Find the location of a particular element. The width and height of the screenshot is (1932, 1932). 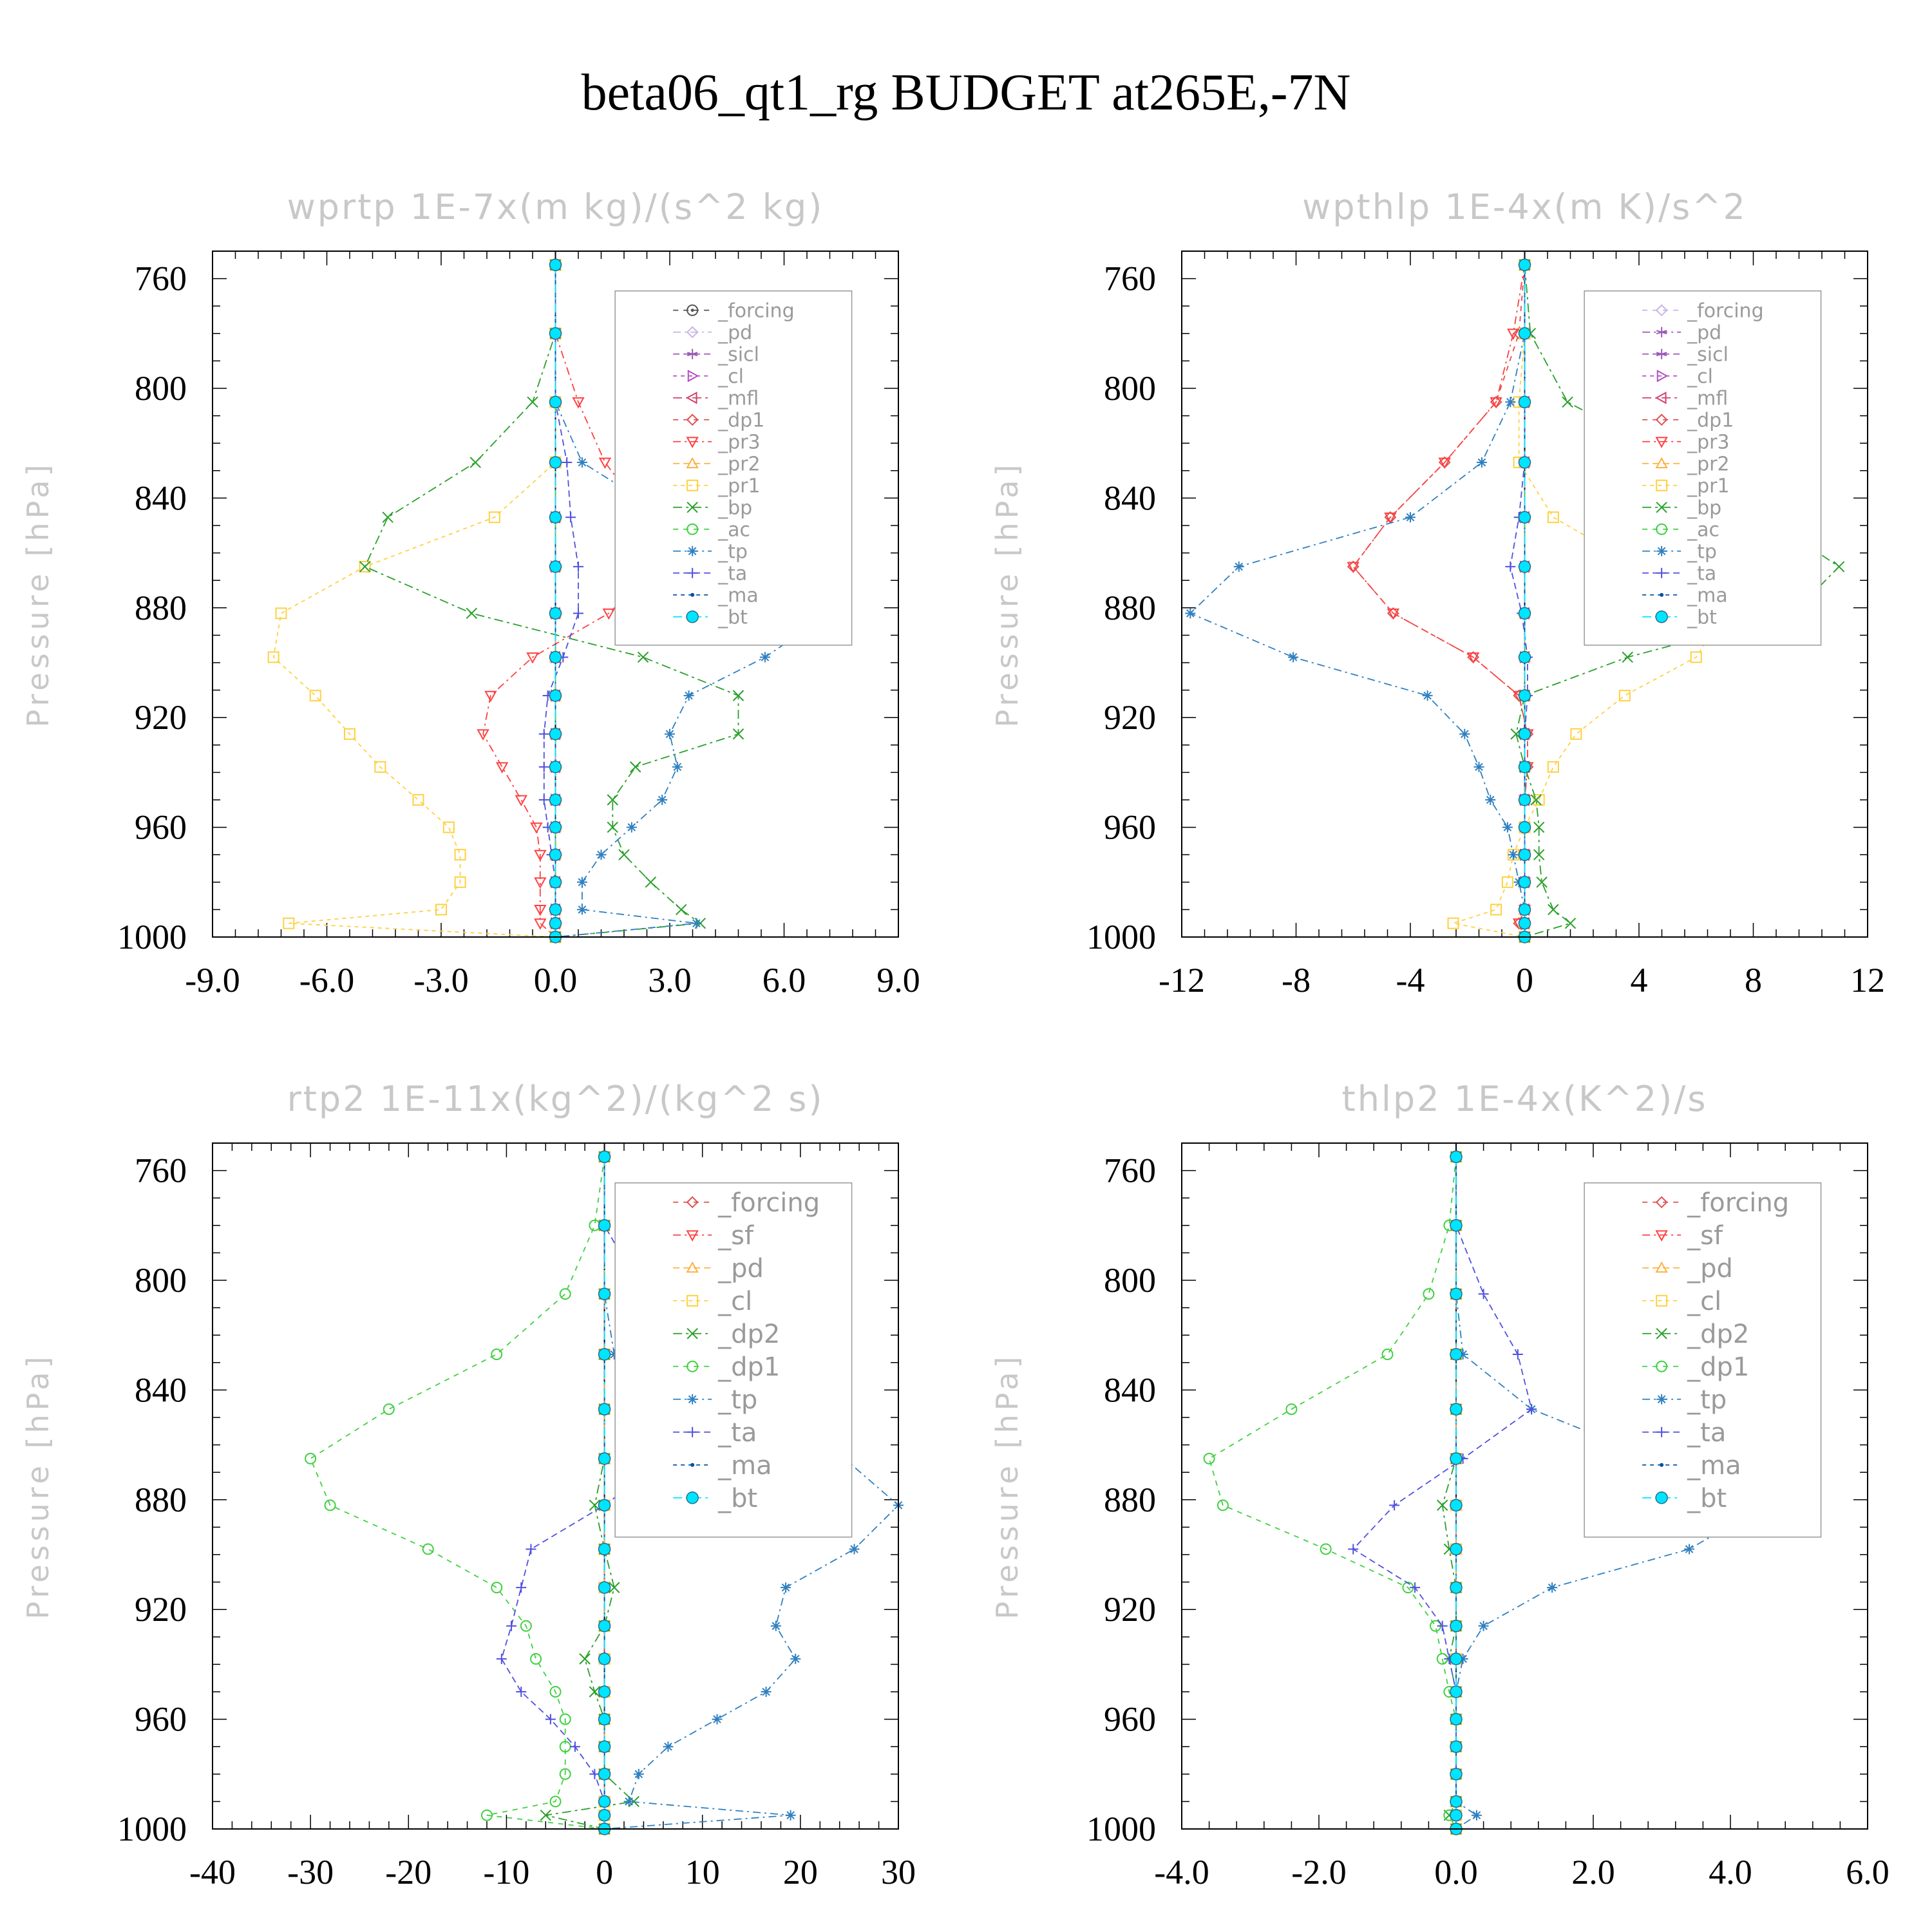

legend-label: _pd is located at coordinates (734, 333).